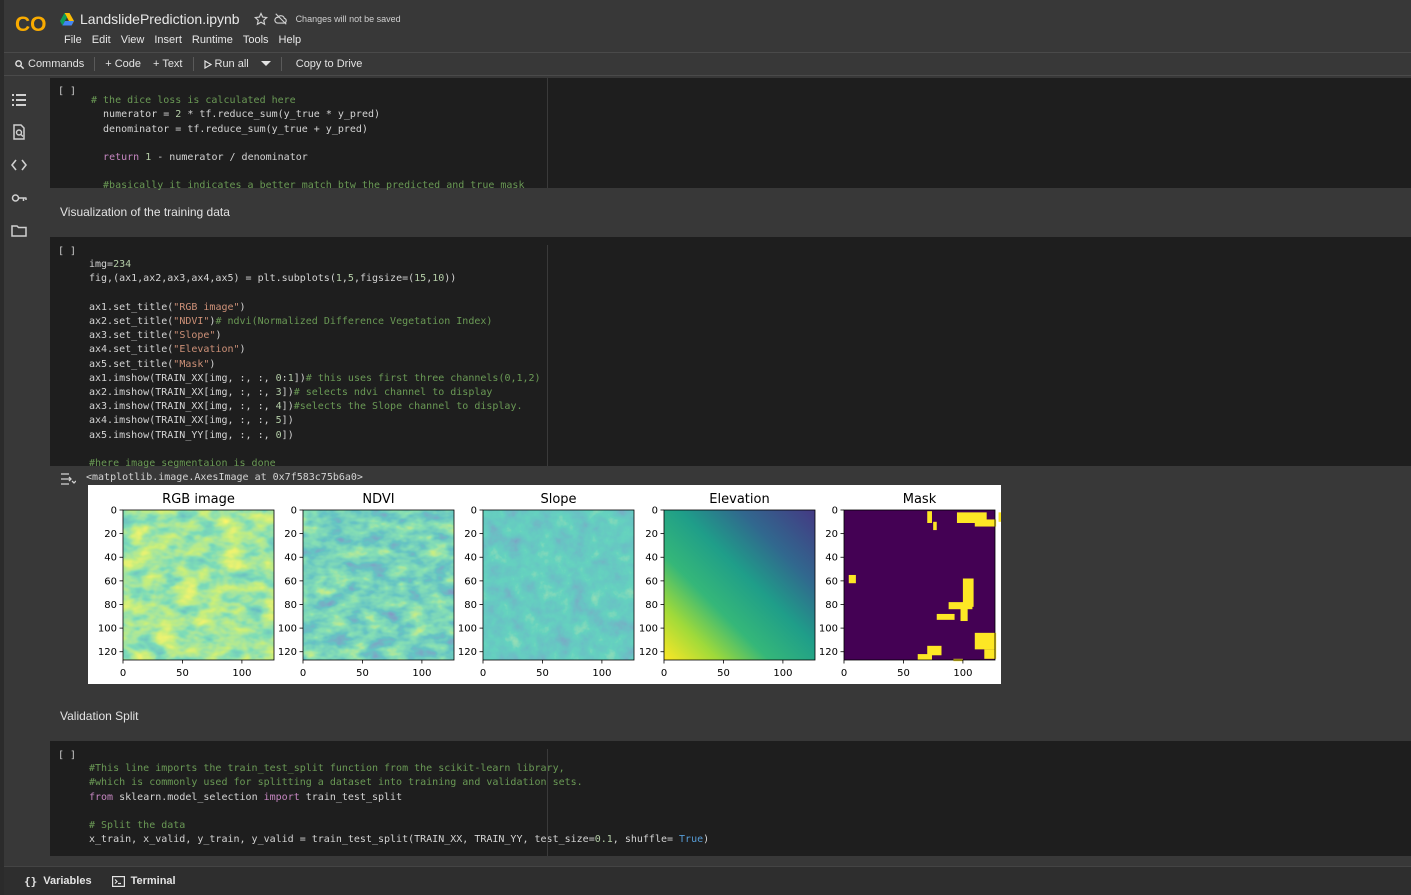  What do you see at coordinates (191, 435) in the screenshot?
I see `code-line: ax5.imshow(TRAIN_YY[img, :, :, 0])` at bounding box center [191, 435].